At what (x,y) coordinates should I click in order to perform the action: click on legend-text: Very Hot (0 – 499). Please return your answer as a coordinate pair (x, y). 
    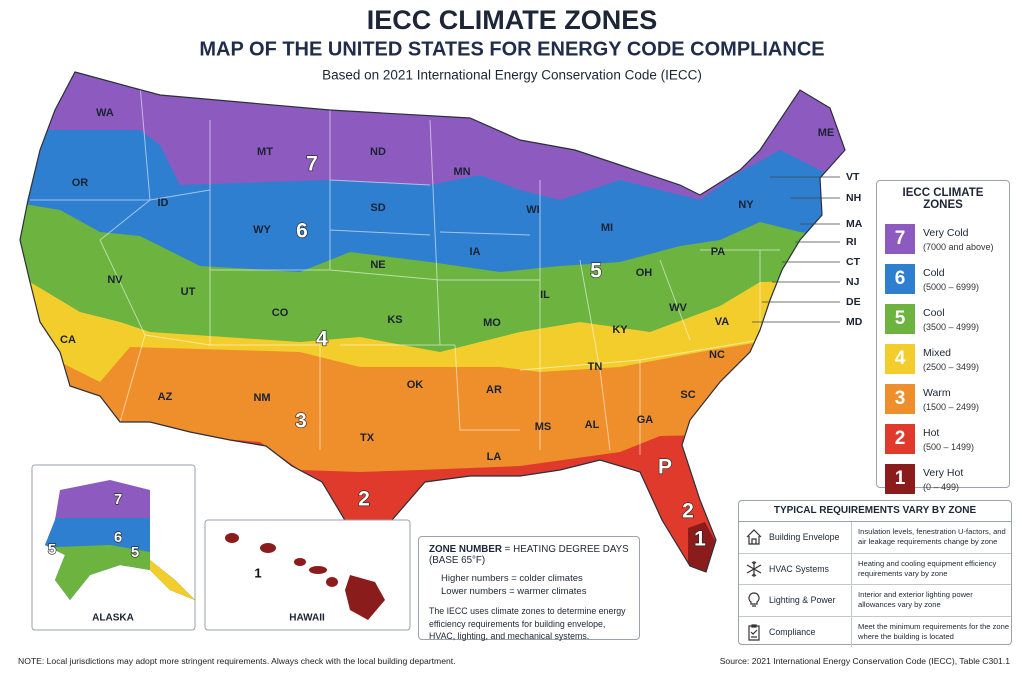
    Looking at the image, I should click on (943, 479).